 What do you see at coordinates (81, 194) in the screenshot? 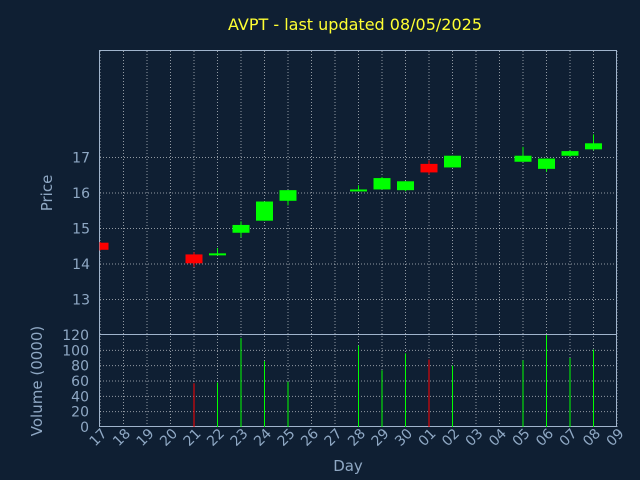
I see `price-tick-label: 16` at bounding box center [81, 194].